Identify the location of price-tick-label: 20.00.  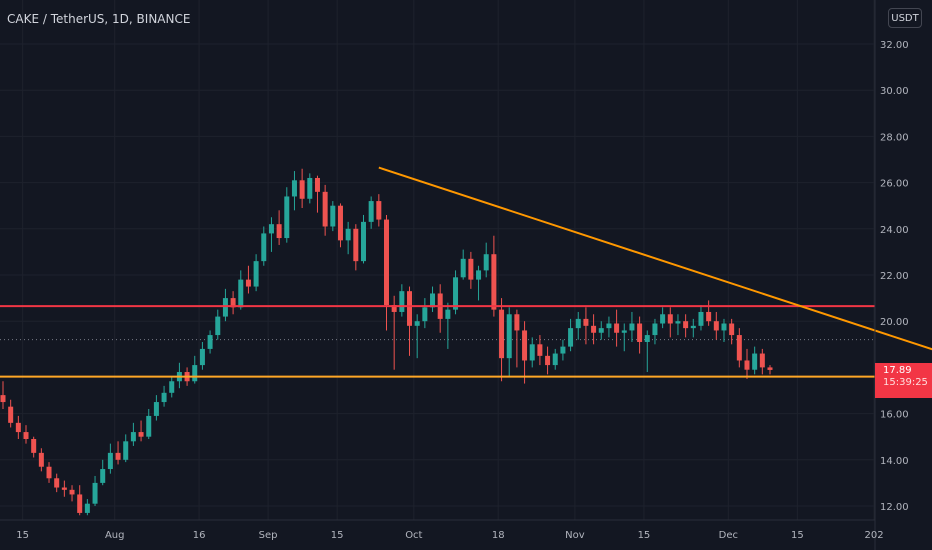
(894, 322).